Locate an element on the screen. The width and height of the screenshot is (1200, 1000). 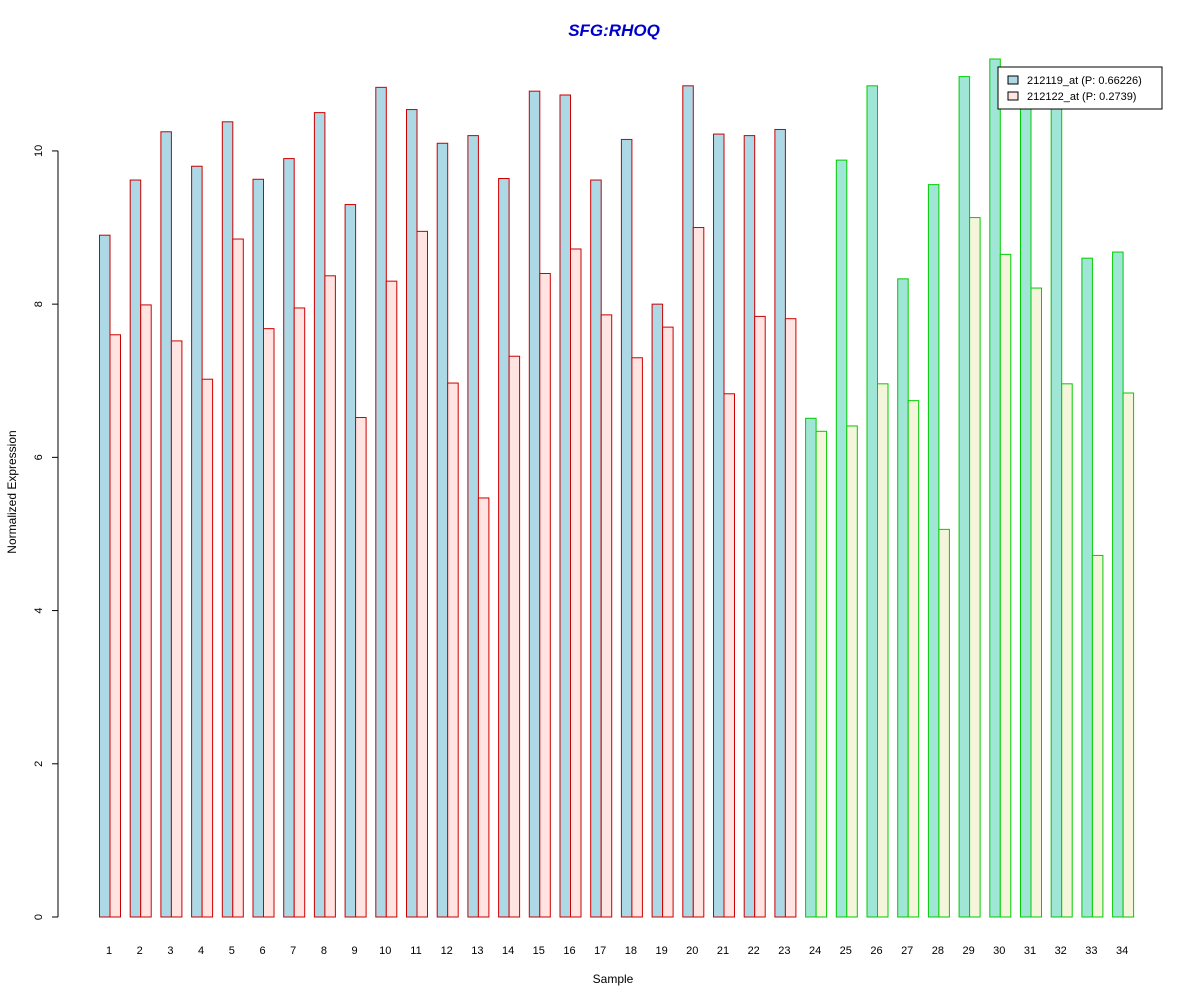
x-tick-label: 1 is located at coordinates (109, 951).